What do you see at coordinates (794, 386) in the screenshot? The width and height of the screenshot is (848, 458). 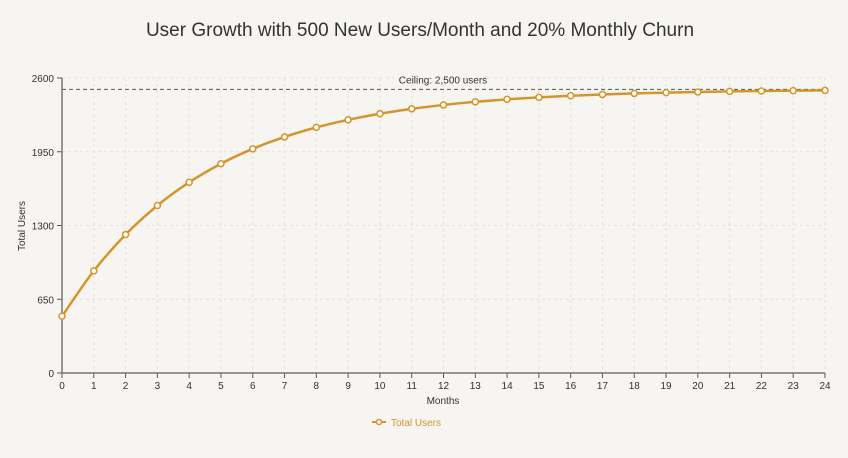 I see `x-tick-label: 23` at bounding box center [794, 386].